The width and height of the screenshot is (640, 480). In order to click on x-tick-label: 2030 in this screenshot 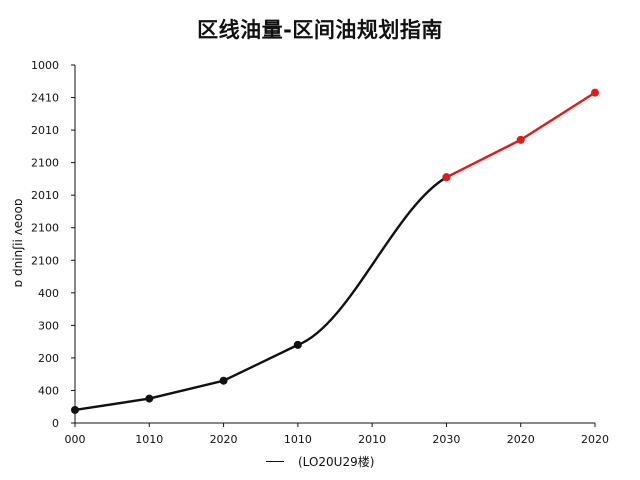, I will do `click(446, 439)`.